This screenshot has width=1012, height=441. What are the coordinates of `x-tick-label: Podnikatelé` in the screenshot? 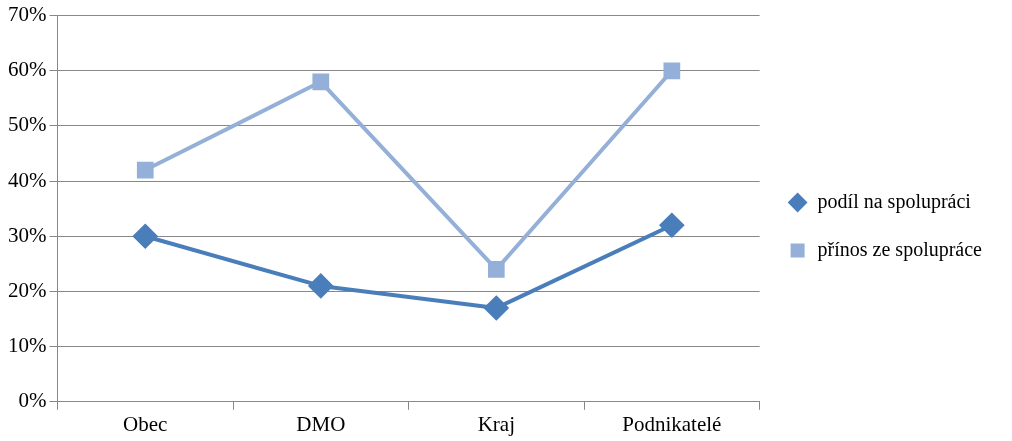 It's located at (672, 423).